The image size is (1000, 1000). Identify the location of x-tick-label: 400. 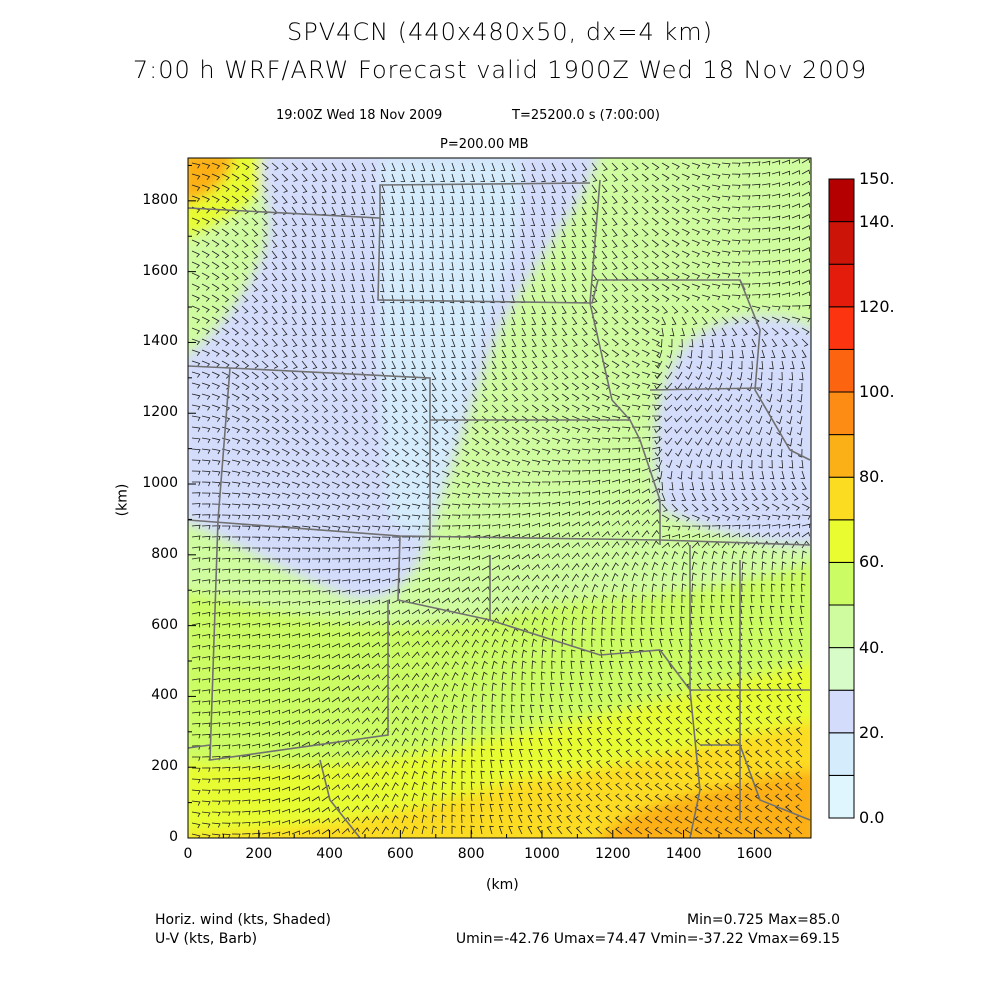
(329, 854).